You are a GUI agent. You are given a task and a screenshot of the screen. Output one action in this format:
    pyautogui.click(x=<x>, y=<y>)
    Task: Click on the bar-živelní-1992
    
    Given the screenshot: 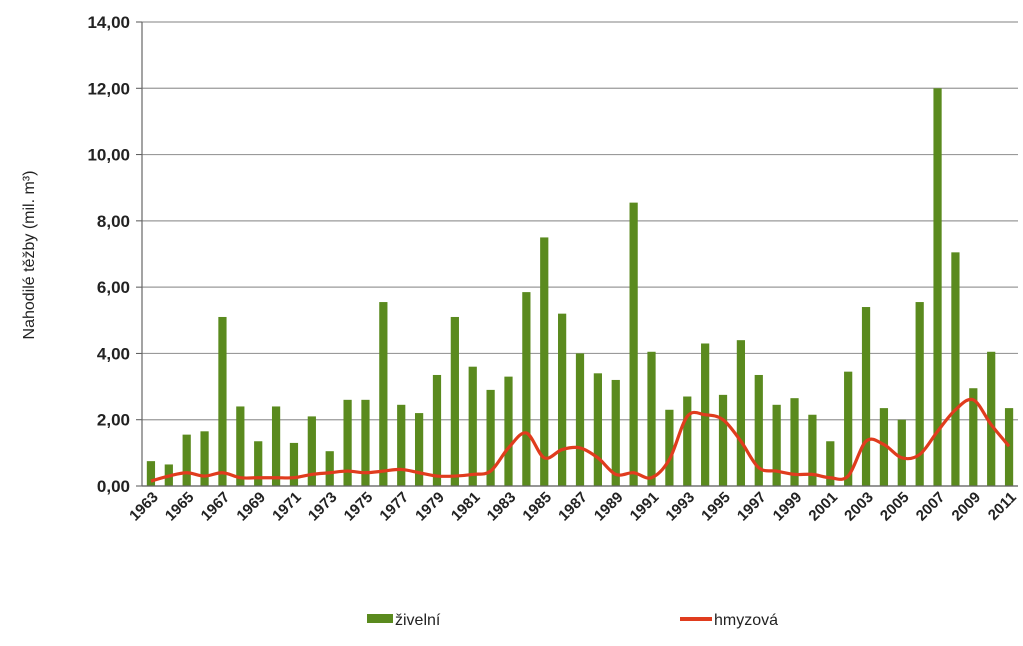 What is the action you would take?
    pyautogui.click(x=669, y=447)
    